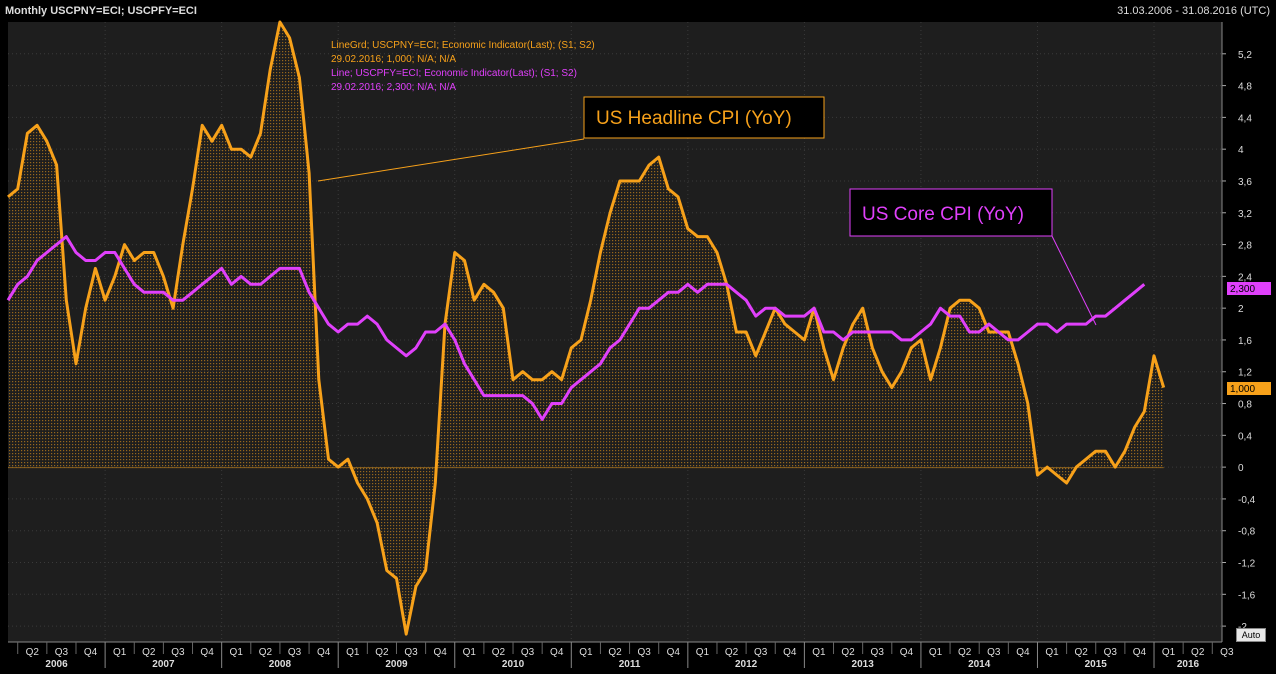  Describe the element at coordinates (1245, 373) in the screenshot. I see `y-tick-label: 1,2` at that location.